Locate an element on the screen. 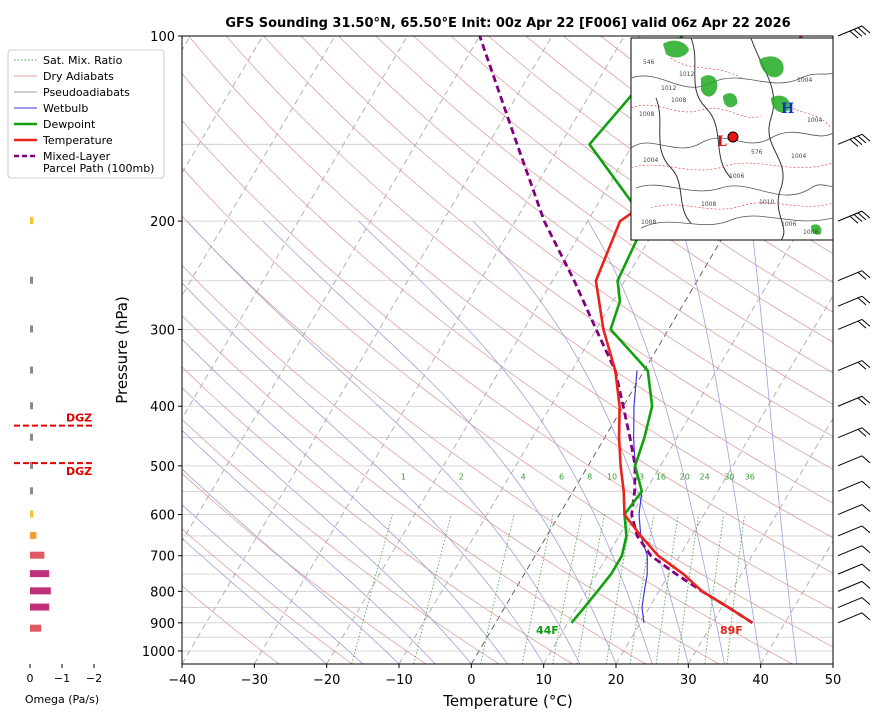 The width and height of the screenshot is (875, 716). x-tick-label: 10 is located at coordinates (543, 680).